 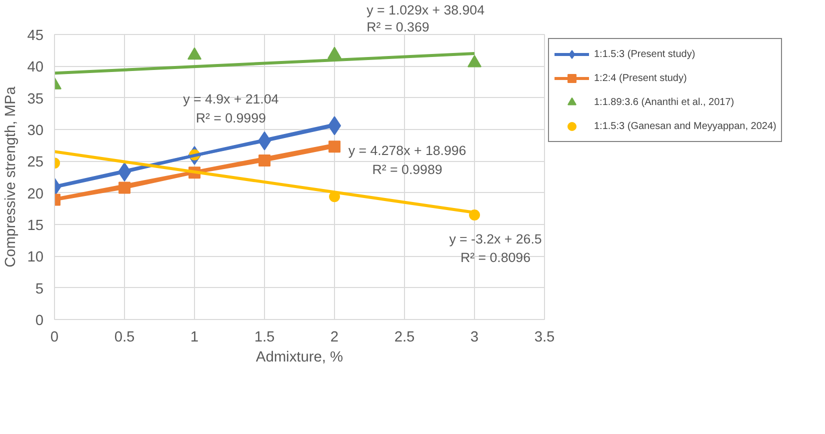 What do you see at coordinates (474, 338) in the screenshot?
I see `x-tick-label: 3` at bounding box center [474, 338].